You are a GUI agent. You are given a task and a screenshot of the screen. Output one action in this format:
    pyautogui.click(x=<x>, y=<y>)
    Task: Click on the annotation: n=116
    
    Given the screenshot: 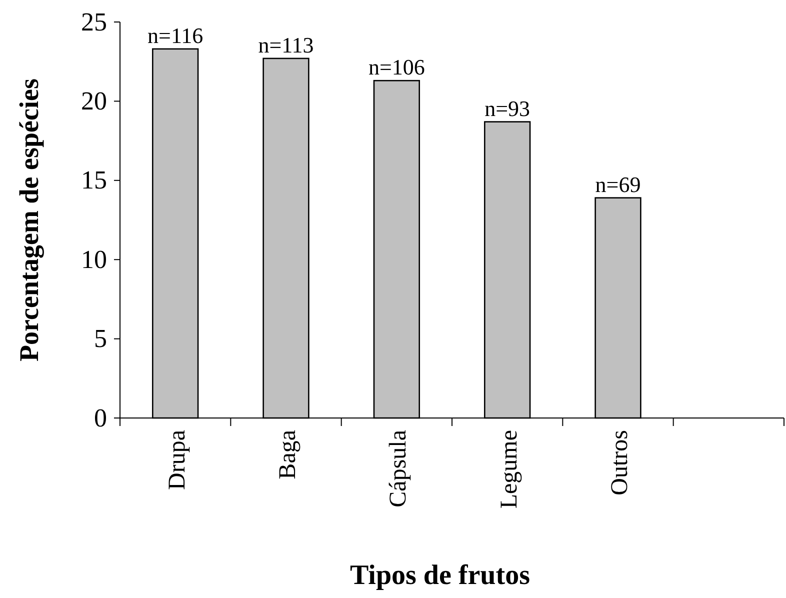 What is the action you would take?
    pyautogui.click(x=176, y=35)
    